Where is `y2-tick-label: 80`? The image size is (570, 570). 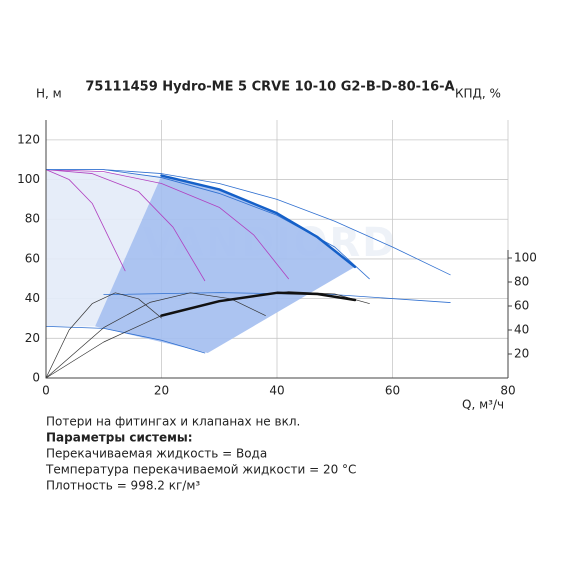
y2-tick-label: 80 is located at coordinates (521, 282).